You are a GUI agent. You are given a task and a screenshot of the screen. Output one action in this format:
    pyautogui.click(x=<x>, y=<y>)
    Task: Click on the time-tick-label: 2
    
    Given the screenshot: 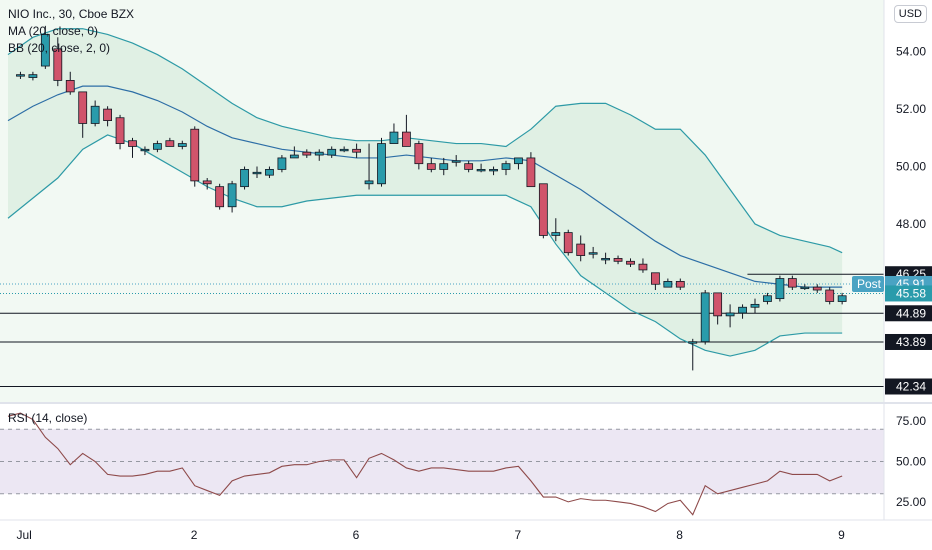 What is the action you would take?
    pyautogui.click(x=194, y=535)
    